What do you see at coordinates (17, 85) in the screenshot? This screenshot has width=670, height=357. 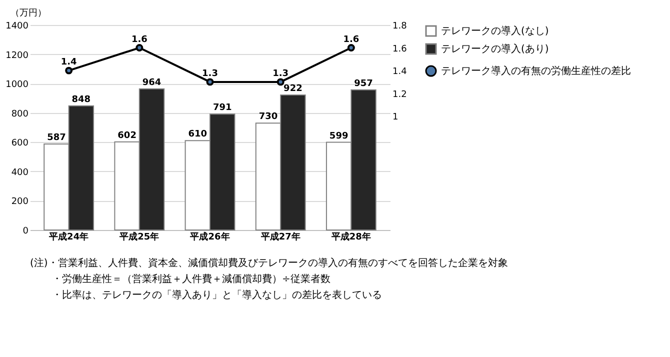 I see `y-tick-label: 1000` at bounding box center [17, 85].